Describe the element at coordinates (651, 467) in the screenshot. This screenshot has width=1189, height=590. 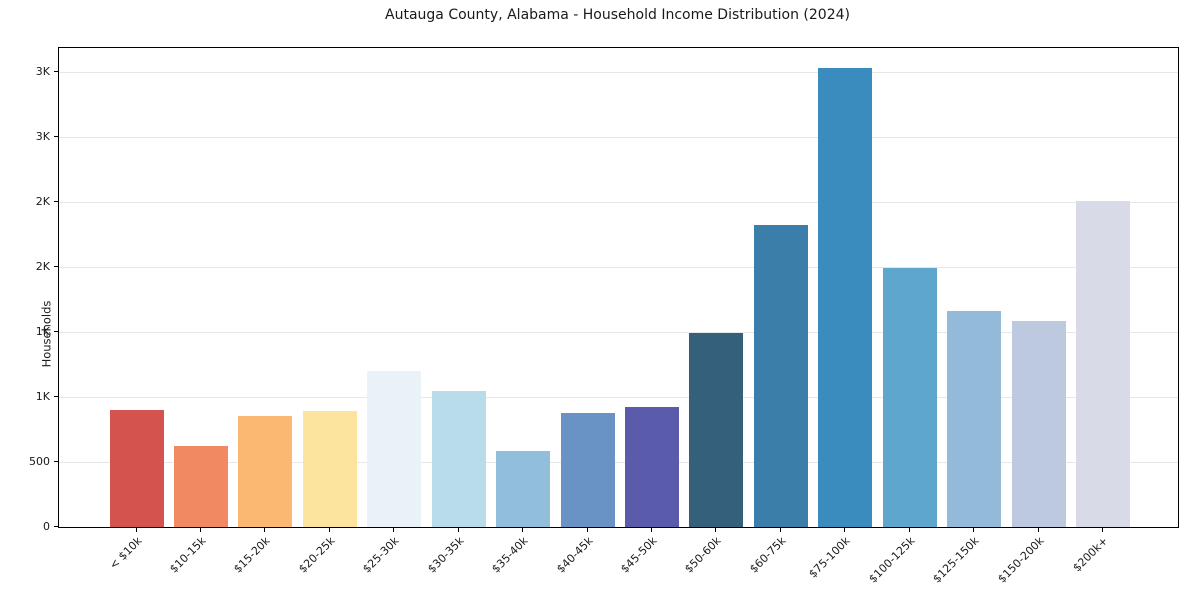
I see `bar-45-50k` at that location.